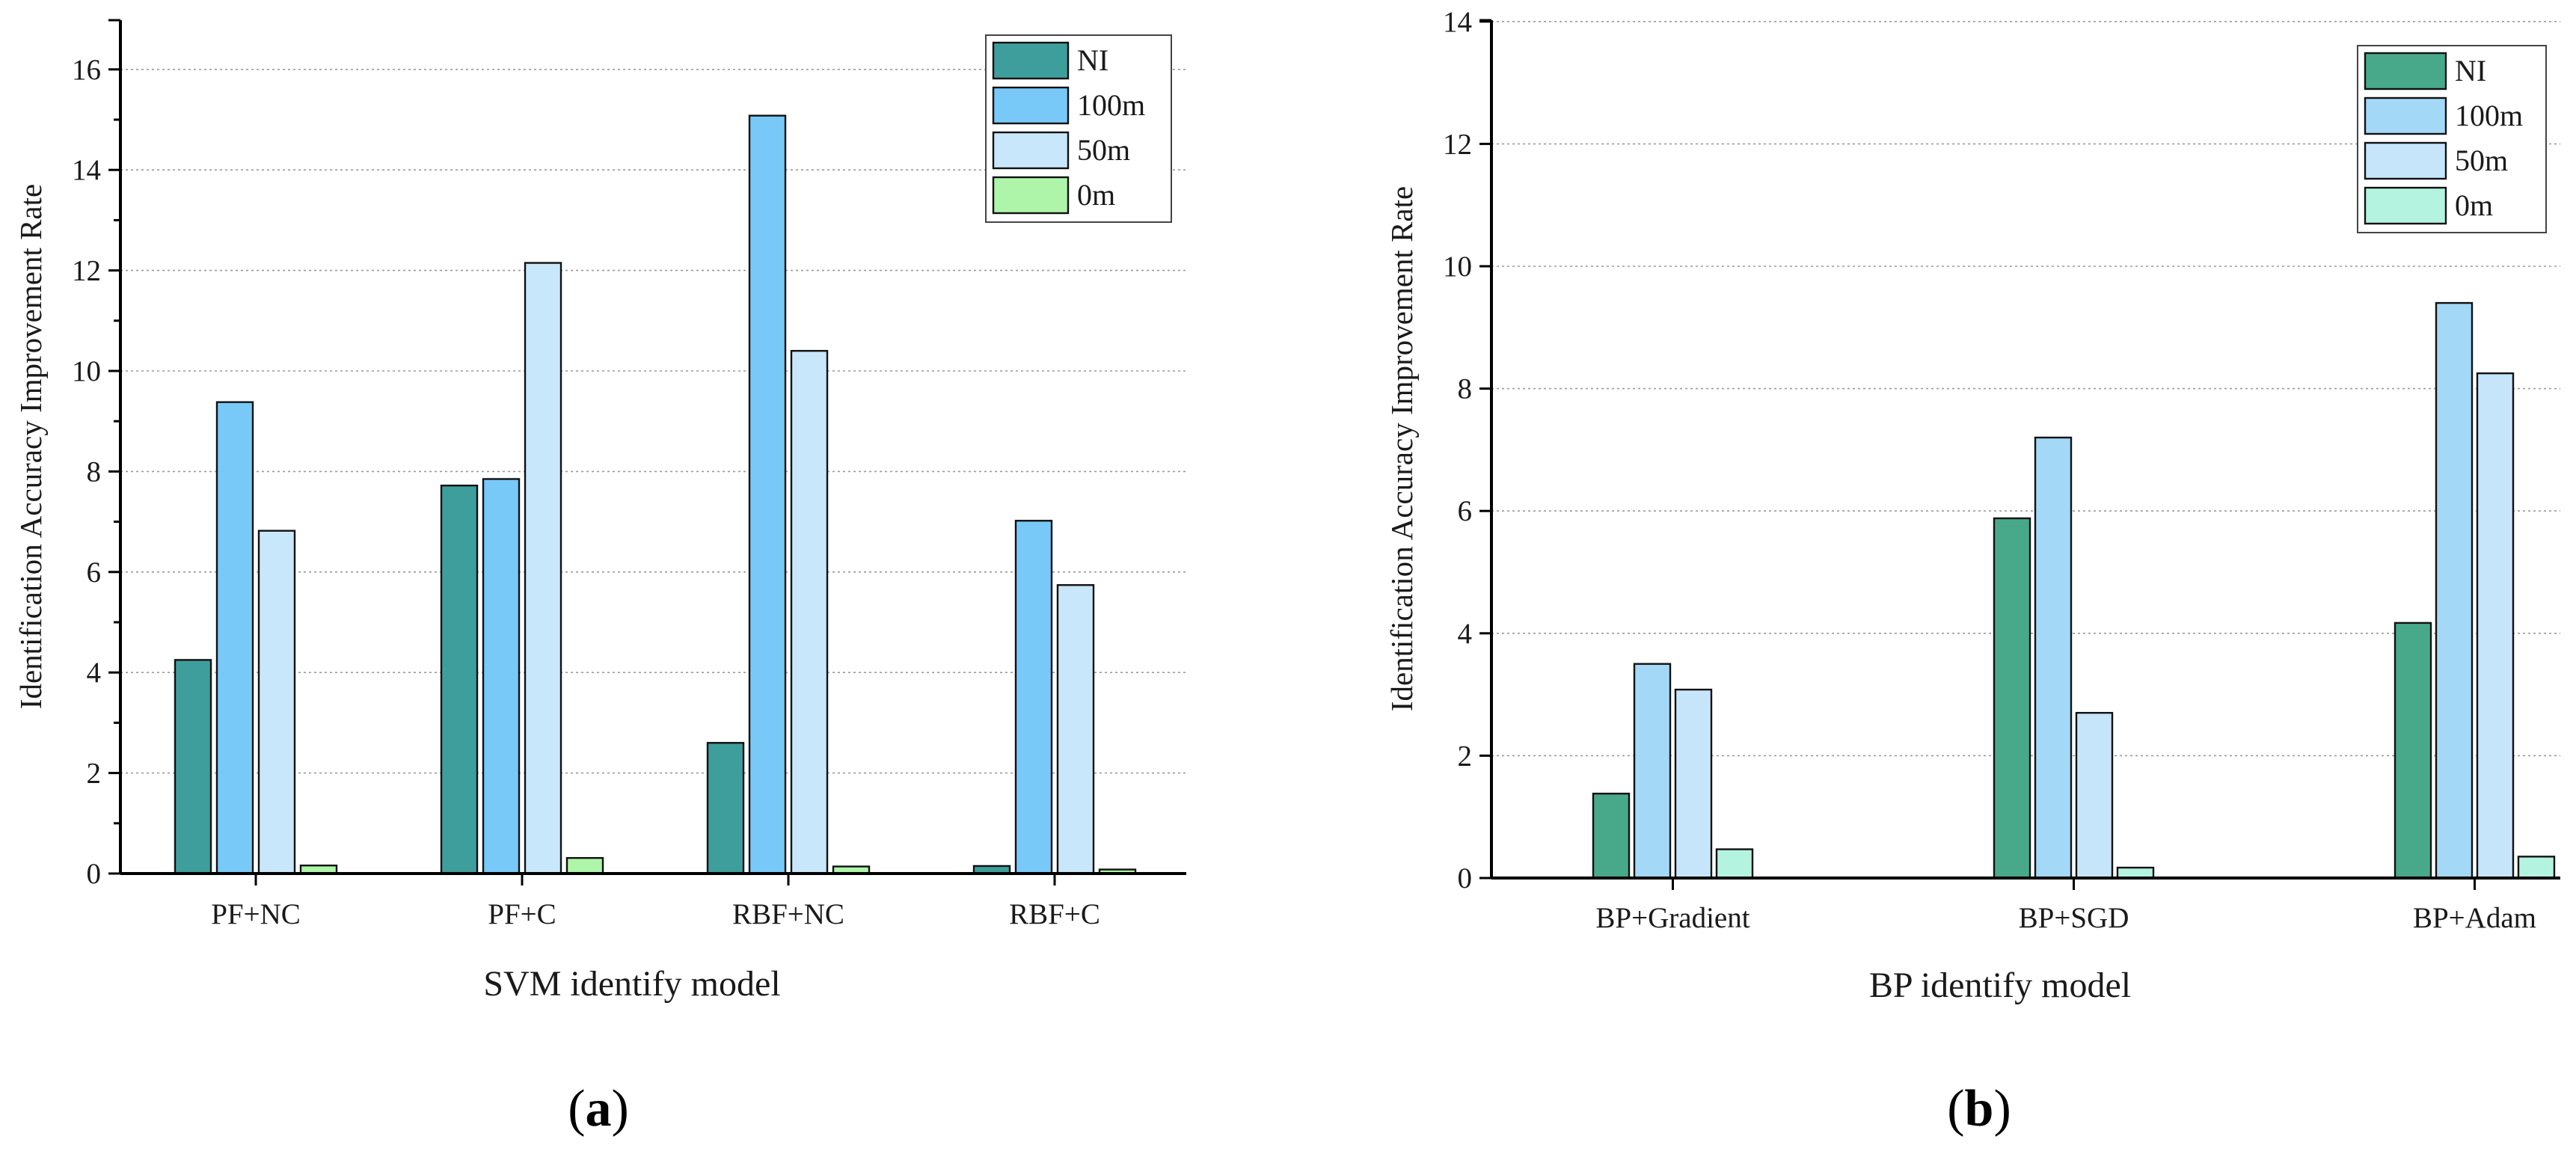  Describe the element at coordinates (543, 568) in the screenshot. I see `bar-50m-PF+C` at that location.